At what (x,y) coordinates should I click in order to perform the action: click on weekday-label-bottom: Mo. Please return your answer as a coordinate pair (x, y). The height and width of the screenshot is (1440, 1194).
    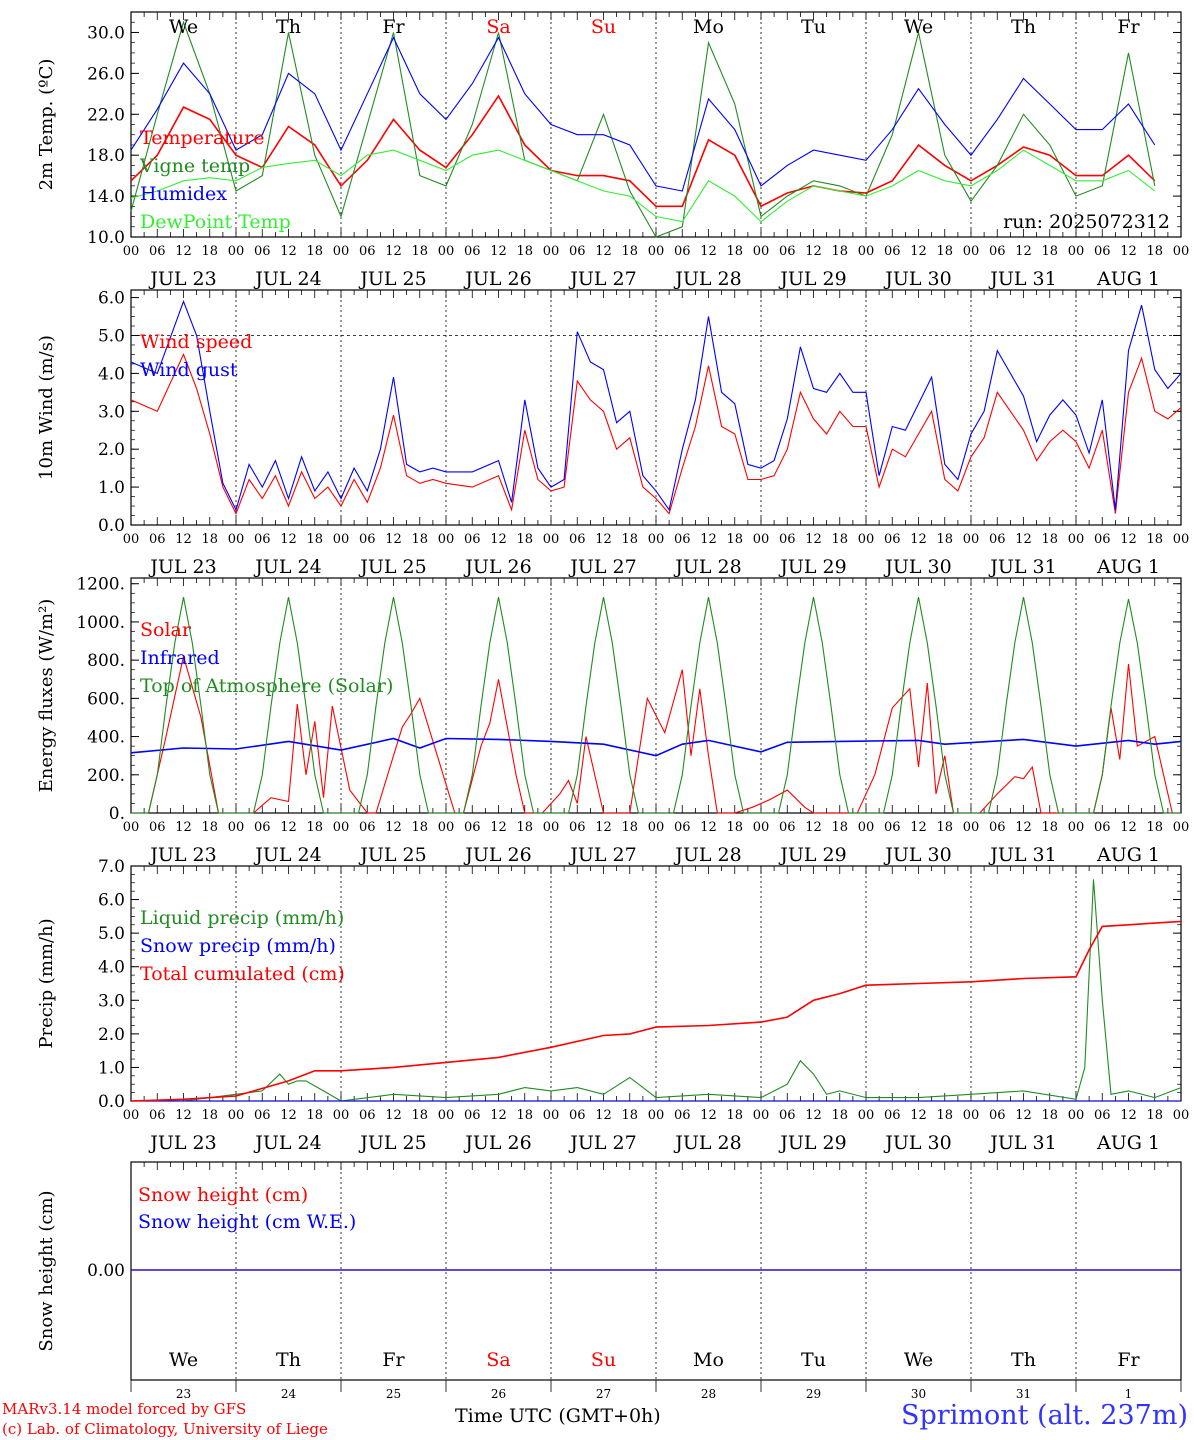
    Looking at the image, I should click on (708, 1360).